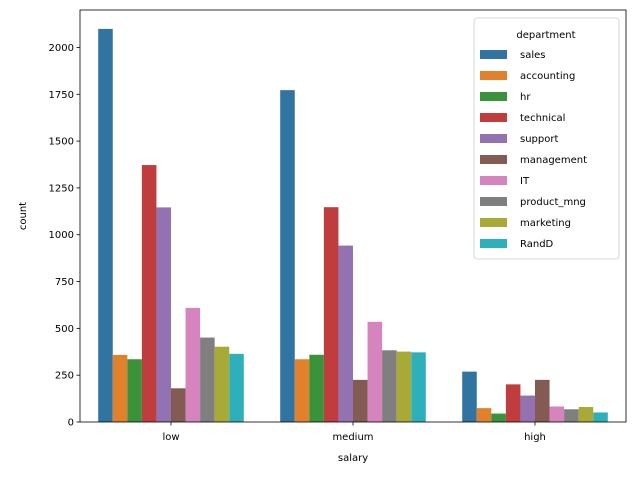  What do you see at coordinates (316, 388) in the screenshot?
I see `bar-hr-medium` at bounding box center [316, 388].